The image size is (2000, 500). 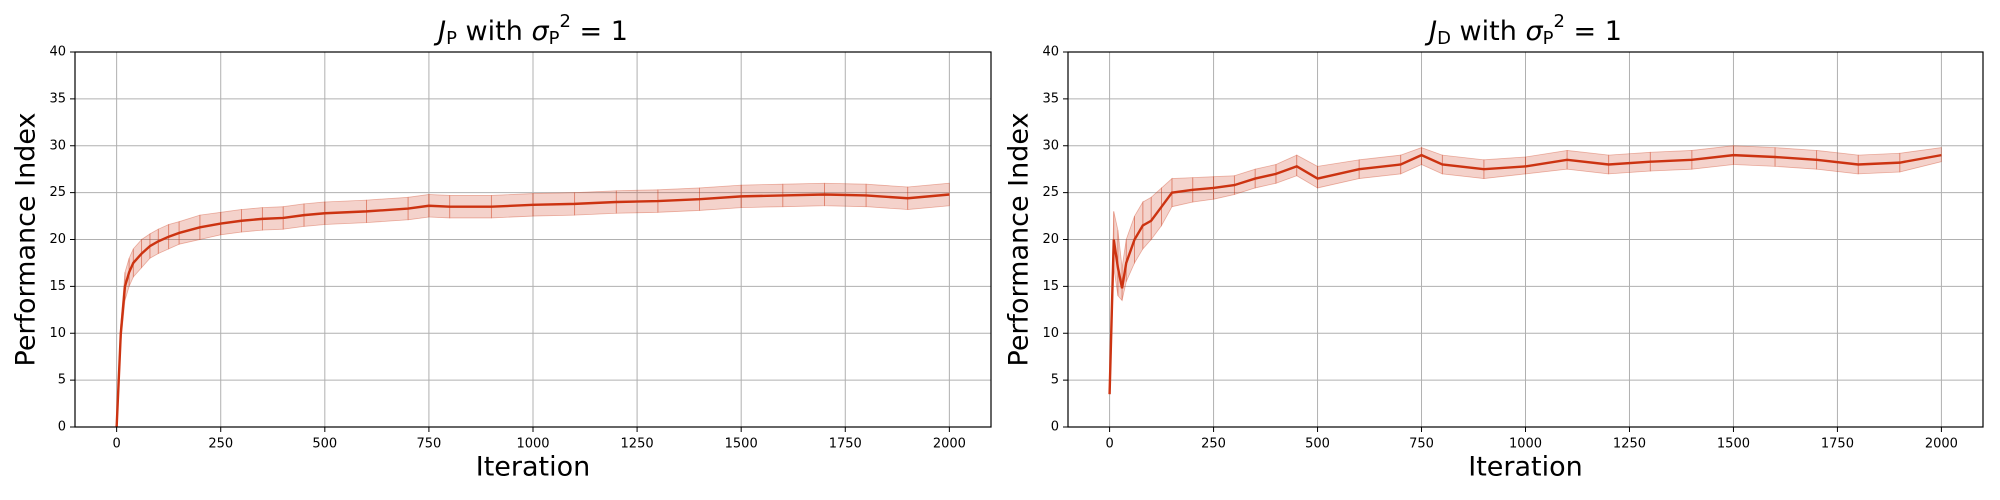 I want to click on error-band, so click(x=1167, y=202).